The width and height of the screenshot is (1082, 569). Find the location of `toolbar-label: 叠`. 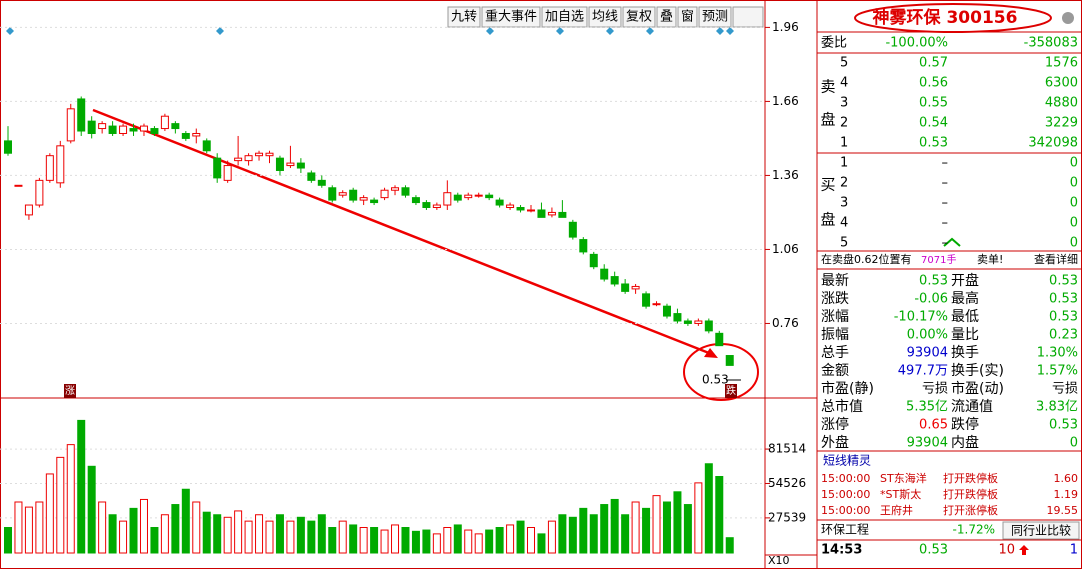

toolbar-label: 叠 is located at coordinates (666, 17).